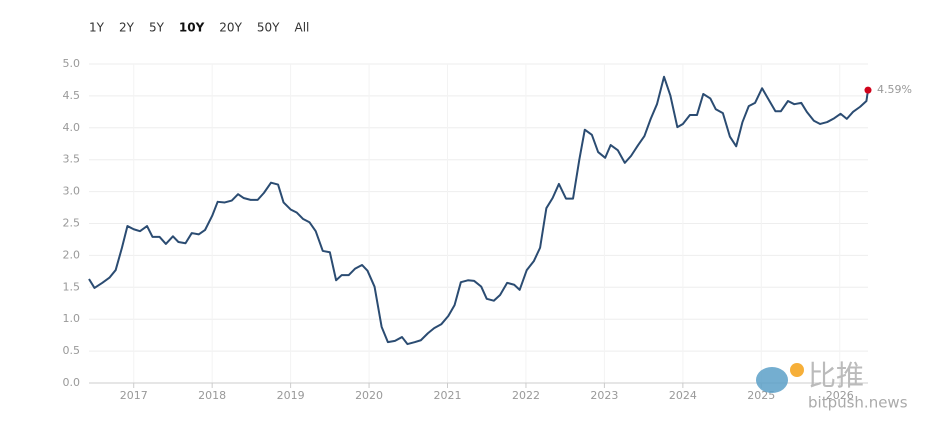 This screenshot has width=938, height=430. What do you see at coordinates (72, 350) in the screenshot?
I see `y-tick-label: 0.5` at bounding box center [72, 350].